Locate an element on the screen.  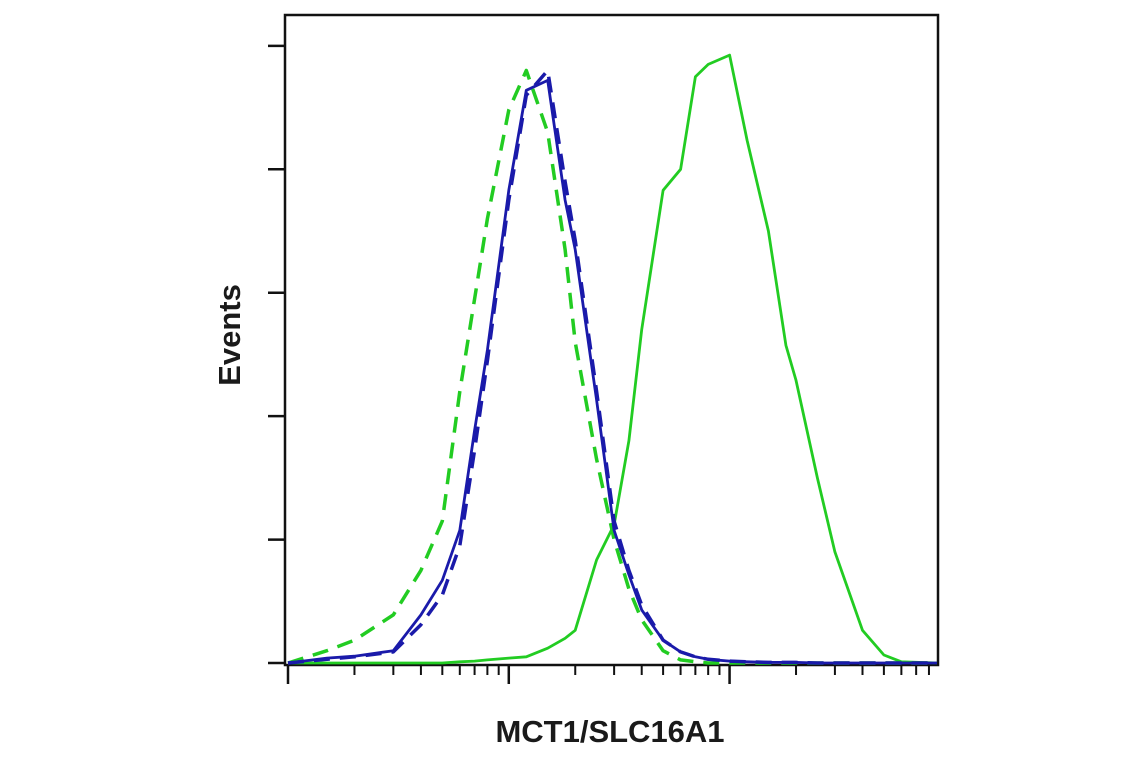
x-axis-label: MCT1/SLC16A1 is located at coordinates (609, 731).